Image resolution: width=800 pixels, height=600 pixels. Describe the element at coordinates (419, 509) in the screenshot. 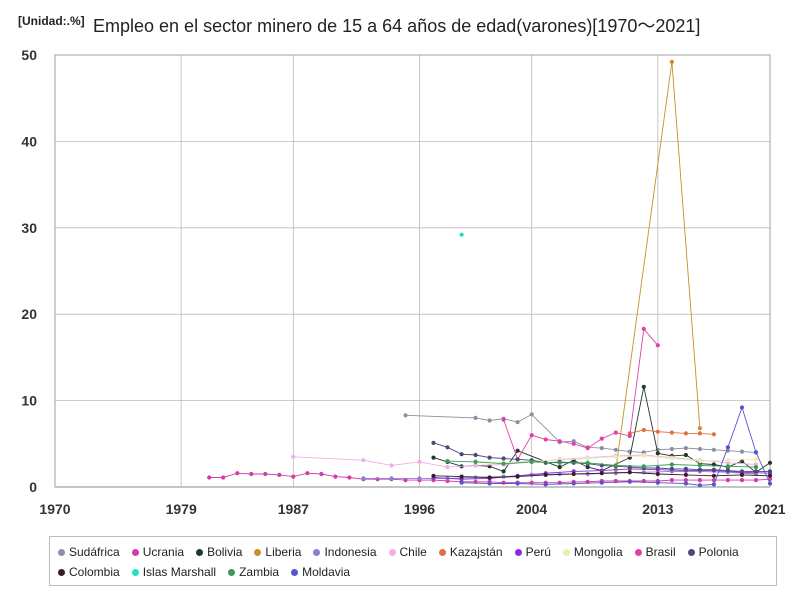

I see `x-tick-label: 1996` at that location.